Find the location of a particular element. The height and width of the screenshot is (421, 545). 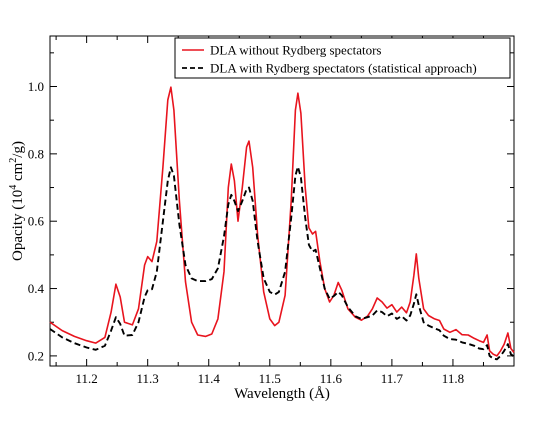

y-tick-label: 0.4 is located at coordinates (36, 288).